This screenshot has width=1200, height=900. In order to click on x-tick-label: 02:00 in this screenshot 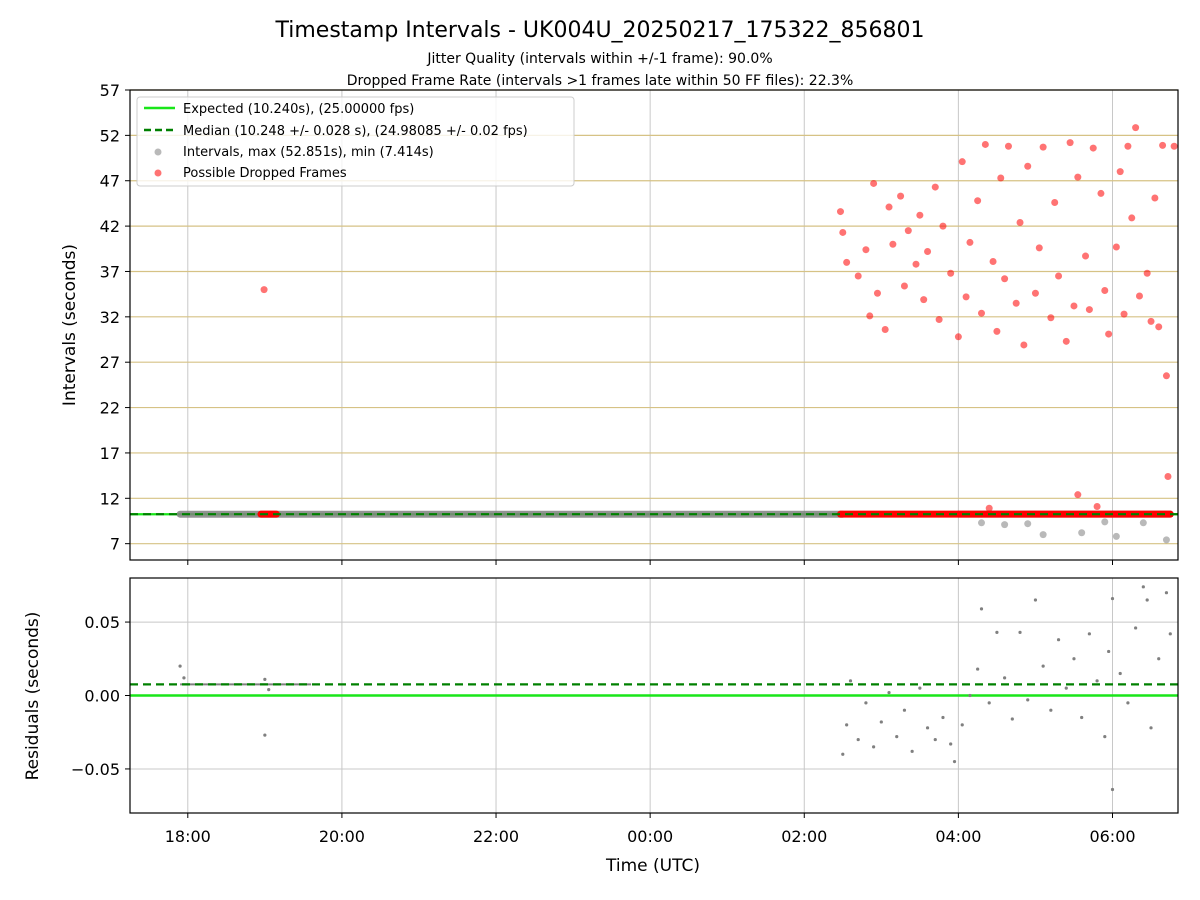, I will do `click(804, 836)`.